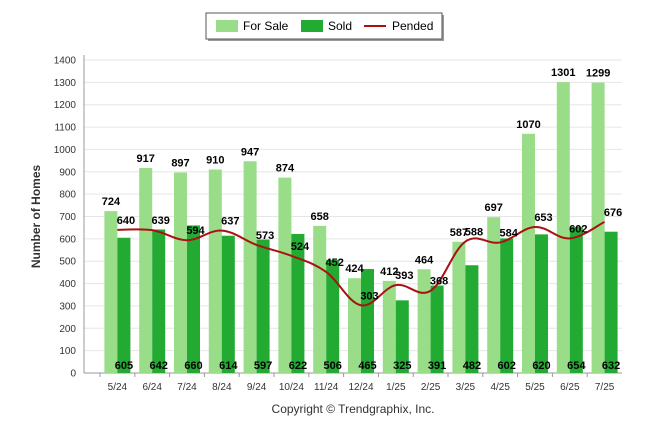 The height and width of the screenshot is (434, 646). Describe the element at coordinates (73, 374) in the screenshot. I see `y-tick-label: 0` at that location.